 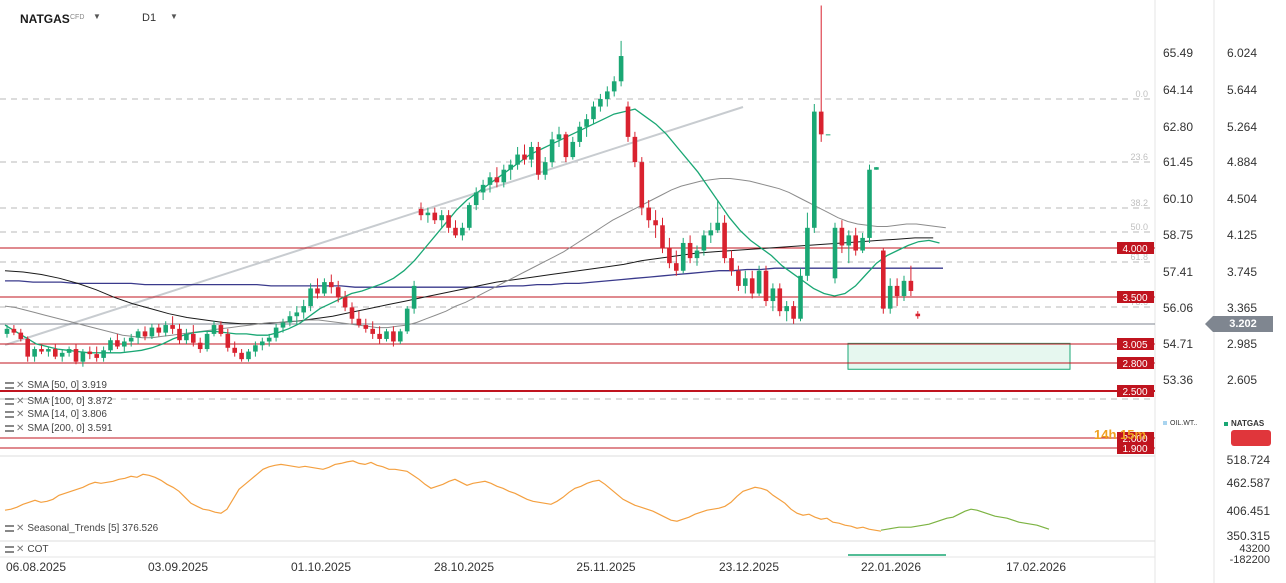 I want to click on sma200-line, so click(x=469, y=281).